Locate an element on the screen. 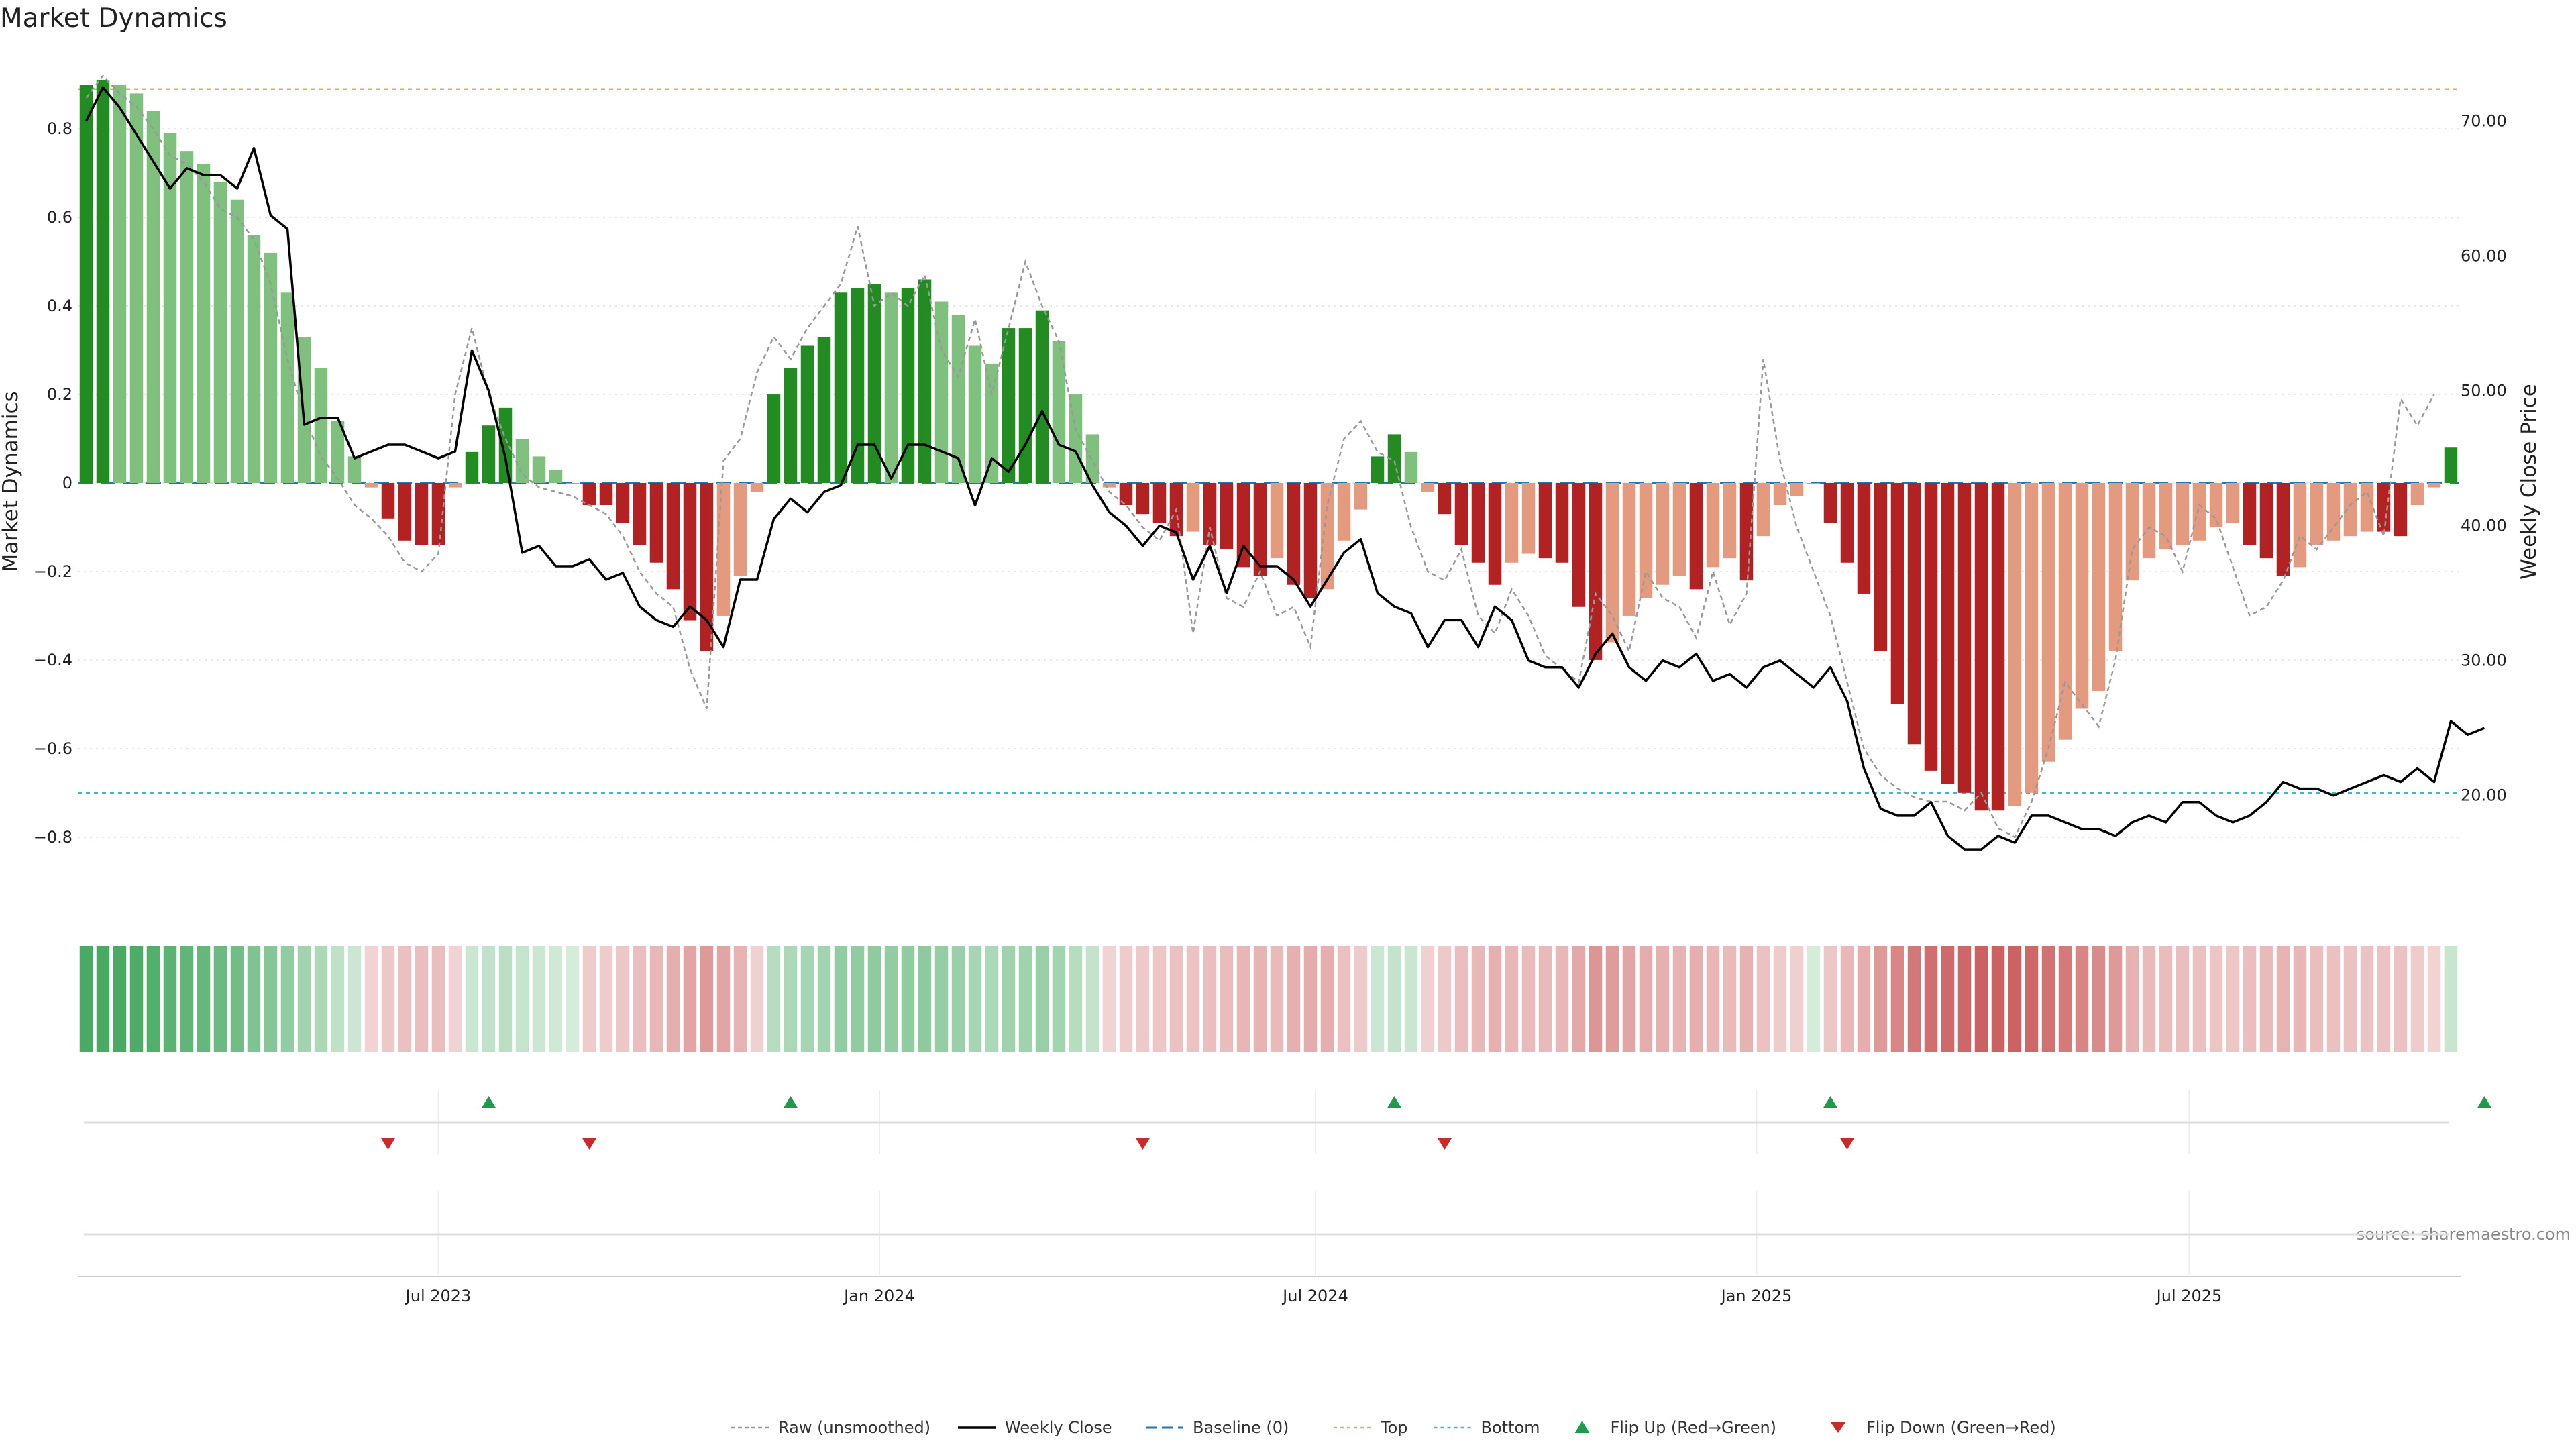 The width and height of the screenshot is (2576, 1449). y-tick-left: −0.8 is located at coordinates (53, 837).